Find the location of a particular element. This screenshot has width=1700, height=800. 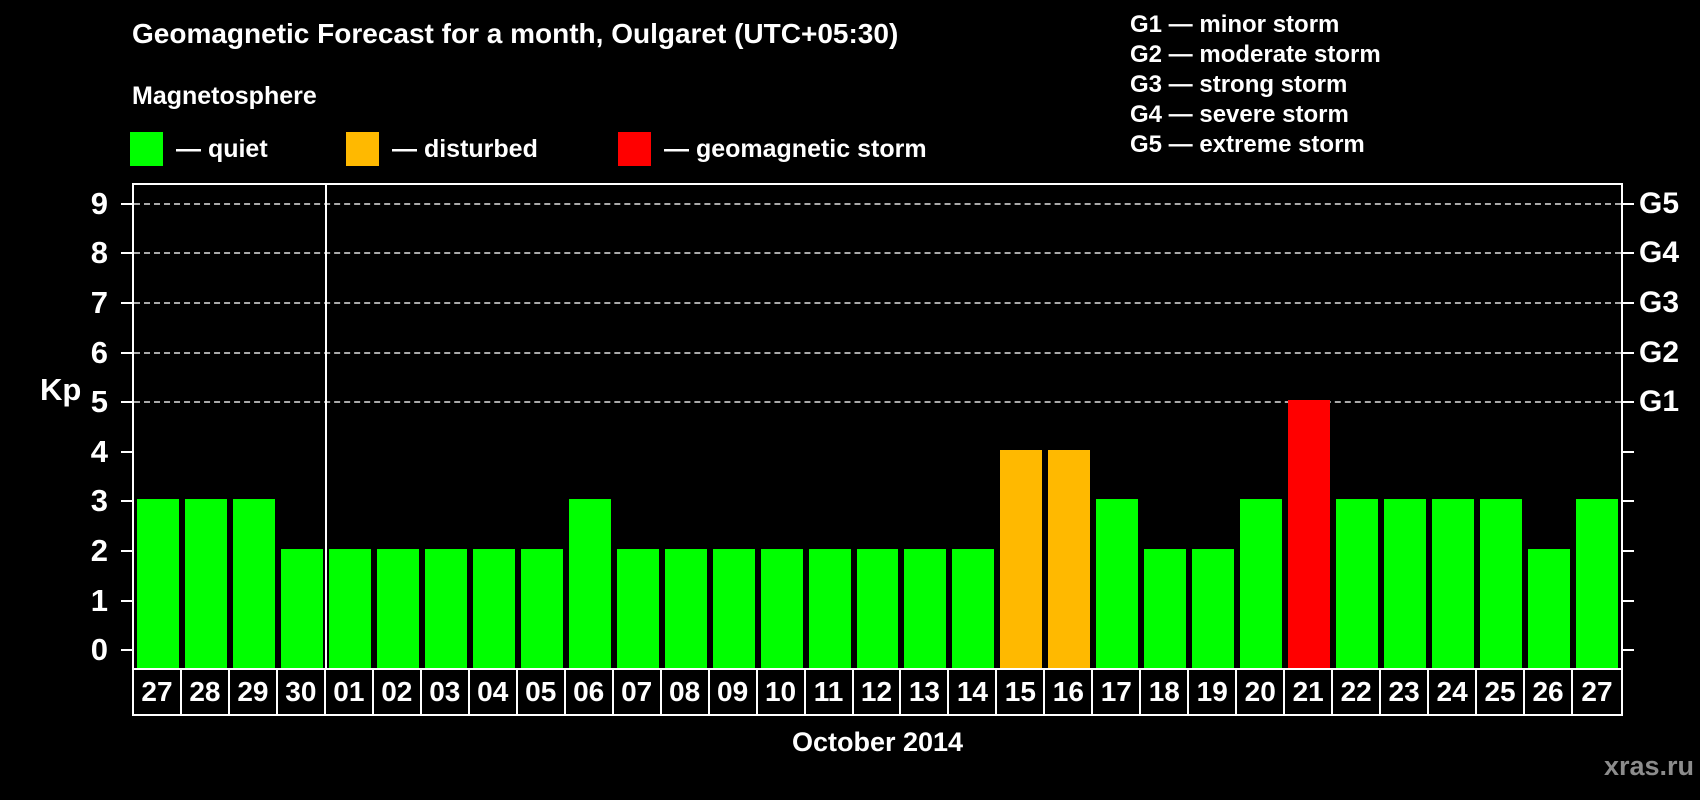

day-label: 02 is located at coordinates (398, 692).